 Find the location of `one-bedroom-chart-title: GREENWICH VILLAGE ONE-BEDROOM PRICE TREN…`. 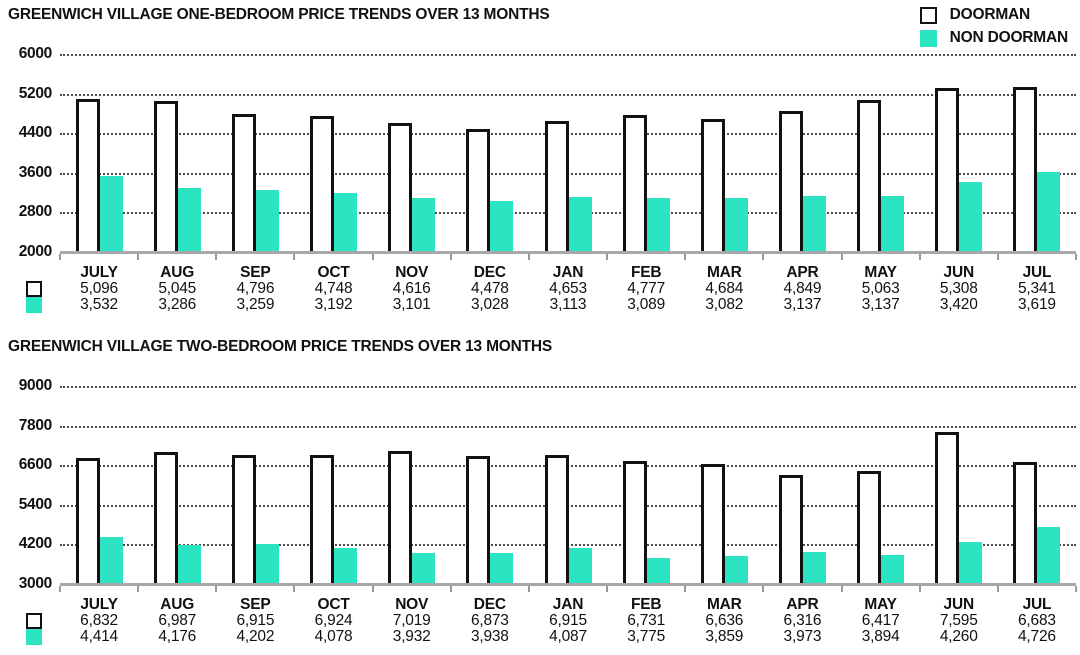

one-bedroom-chart-title: GREENWICH VILLAGE ONE-BEDROOM PRICE TREN… is located at coordinates (279, 14).